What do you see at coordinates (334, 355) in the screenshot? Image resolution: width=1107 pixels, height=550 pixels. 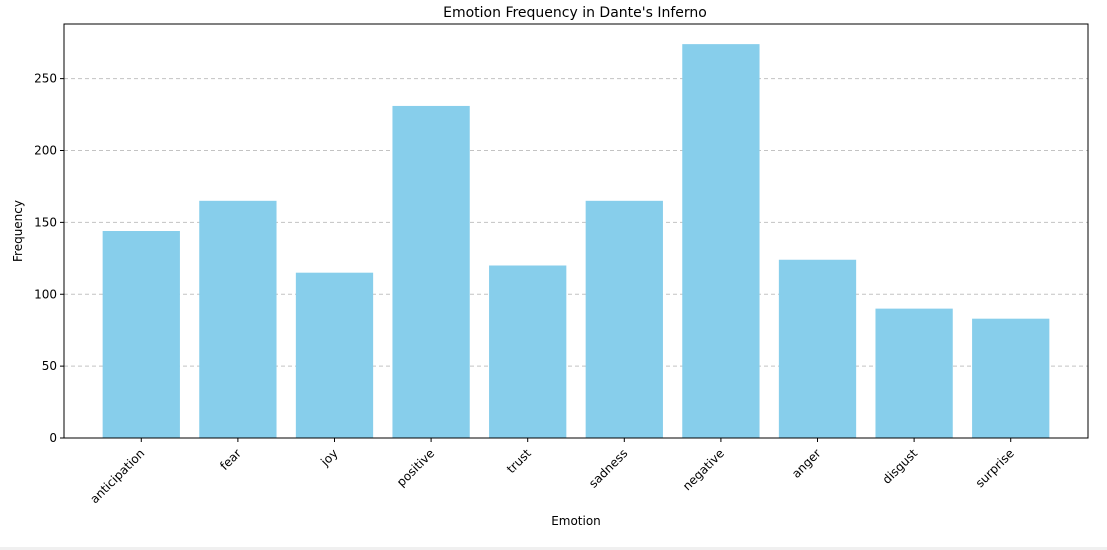 I see `bar-joy` at bounding box center [334, 355].